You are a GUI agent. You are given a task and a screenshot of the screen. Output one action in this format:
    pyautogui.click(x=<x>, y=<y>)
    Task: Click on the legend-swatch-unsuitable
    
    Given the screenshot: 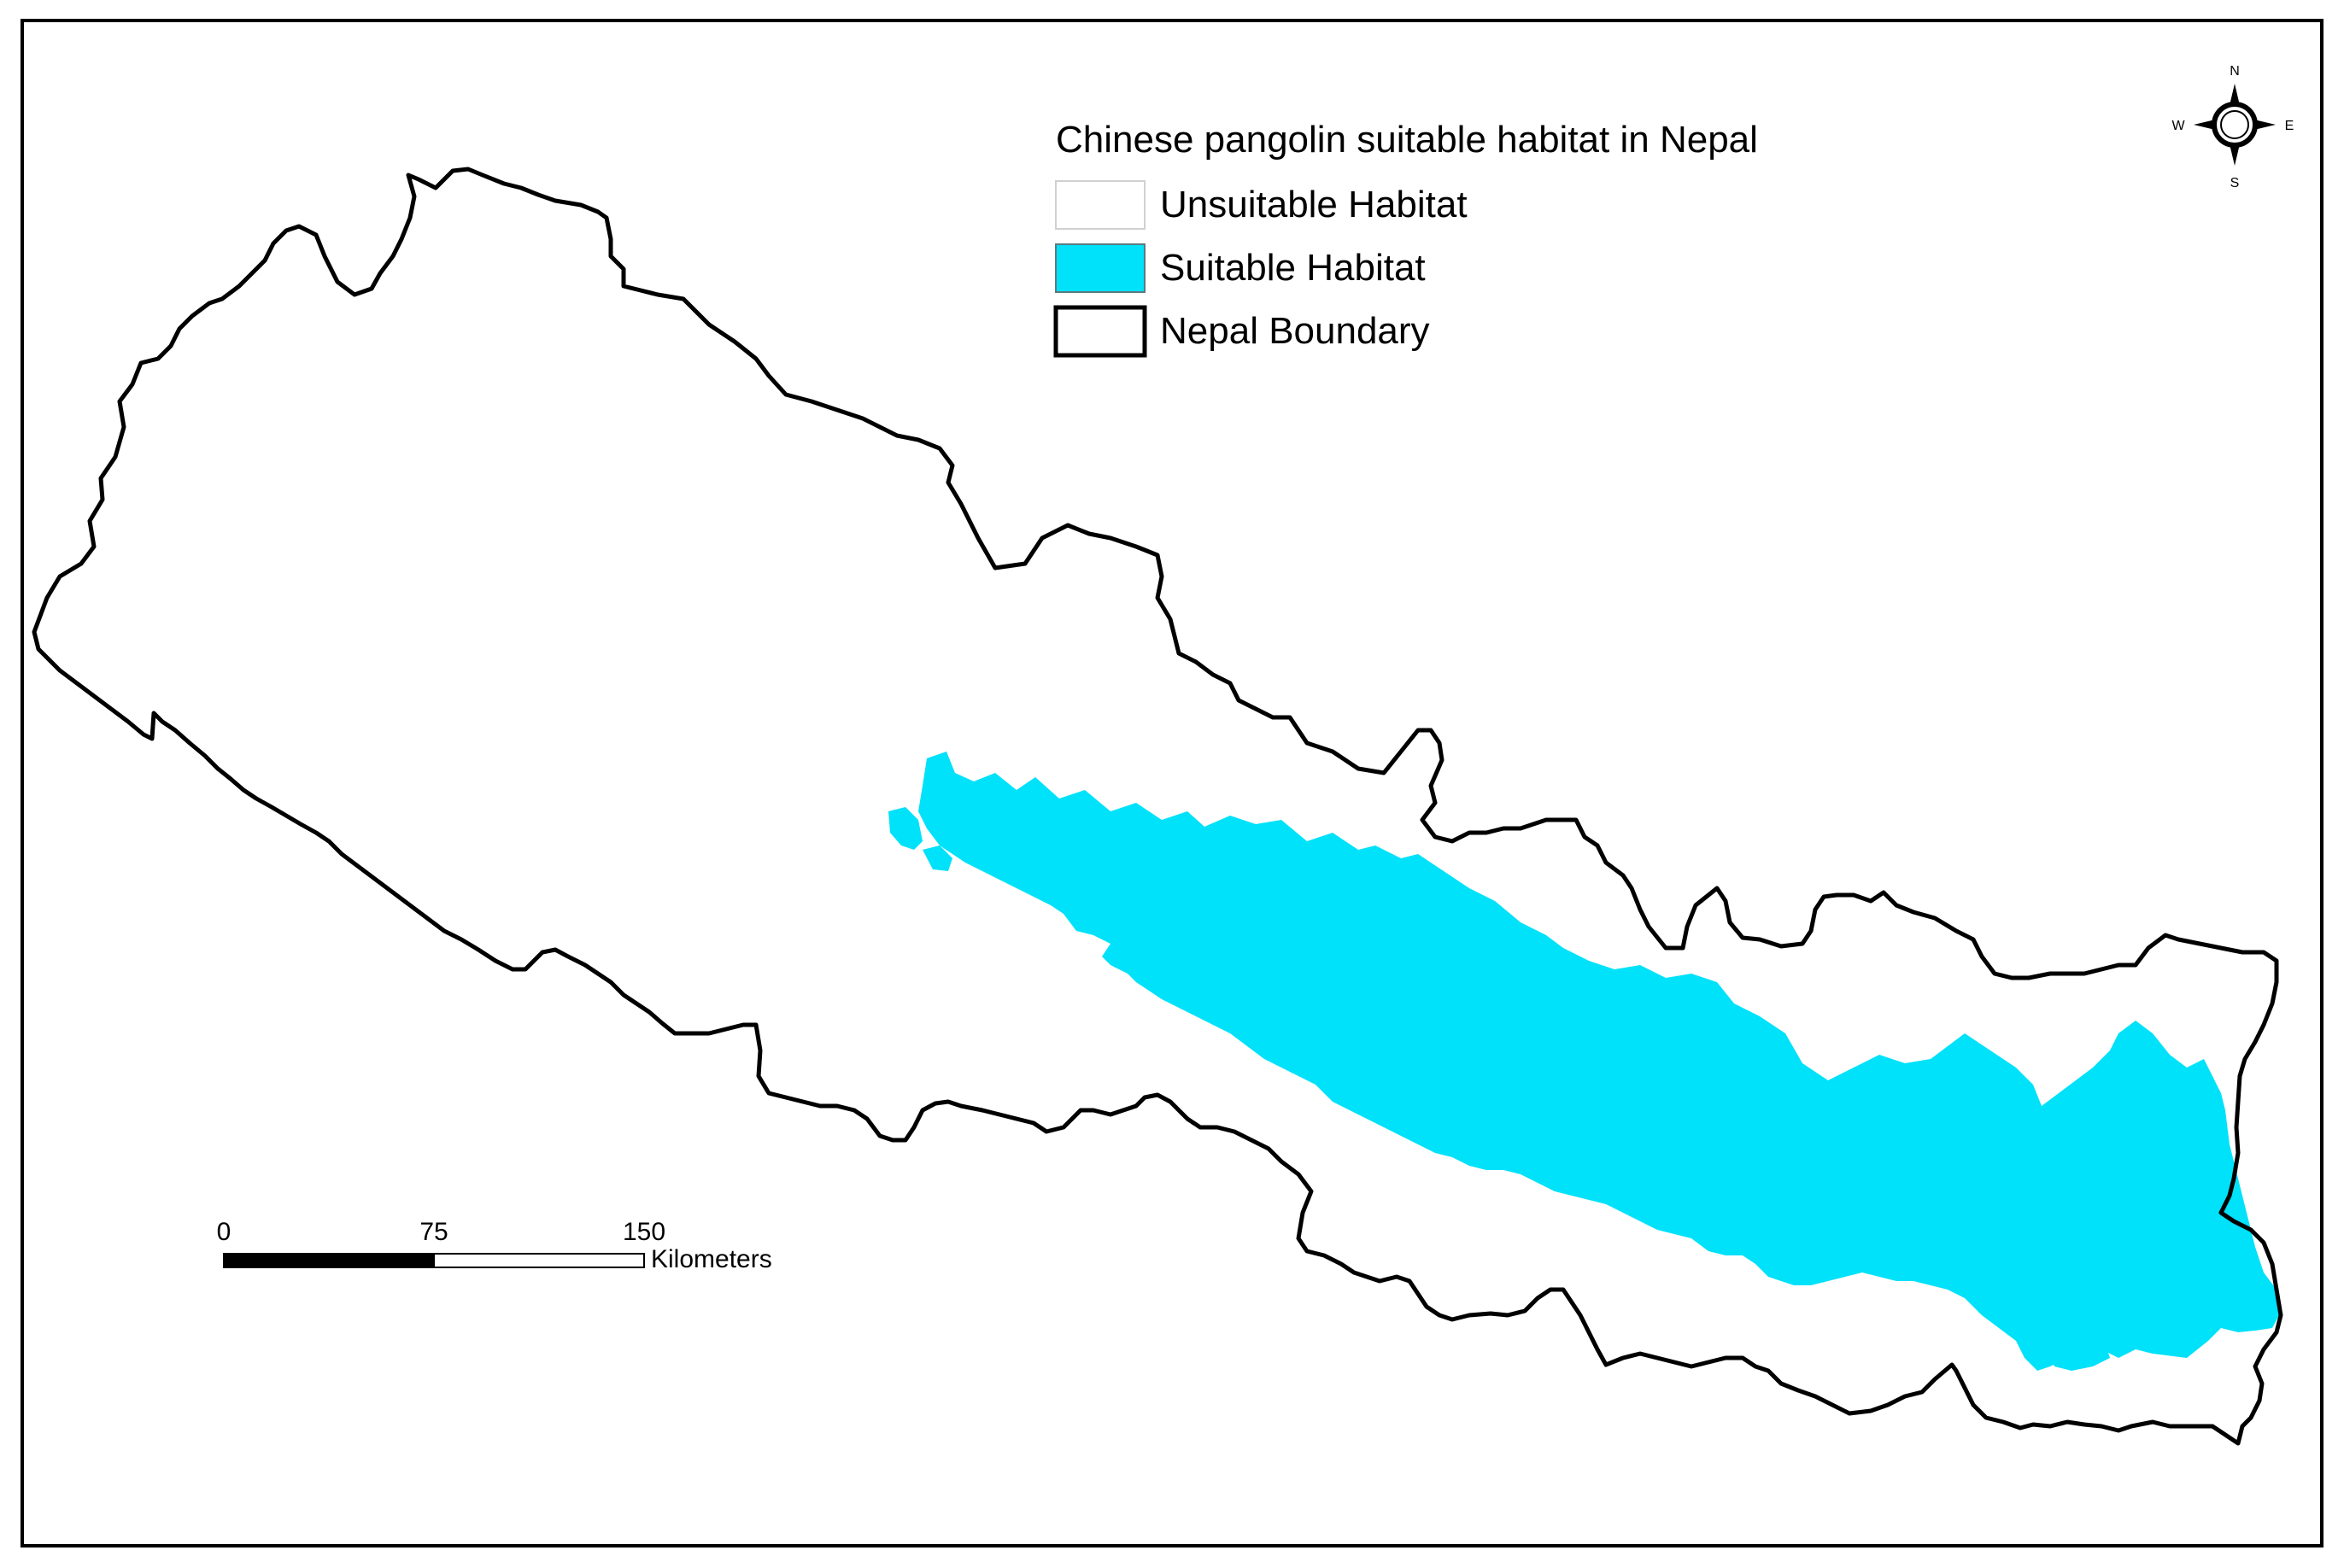 What is the action you would take?
    pyautogui.click(x=1100, y=205)
    